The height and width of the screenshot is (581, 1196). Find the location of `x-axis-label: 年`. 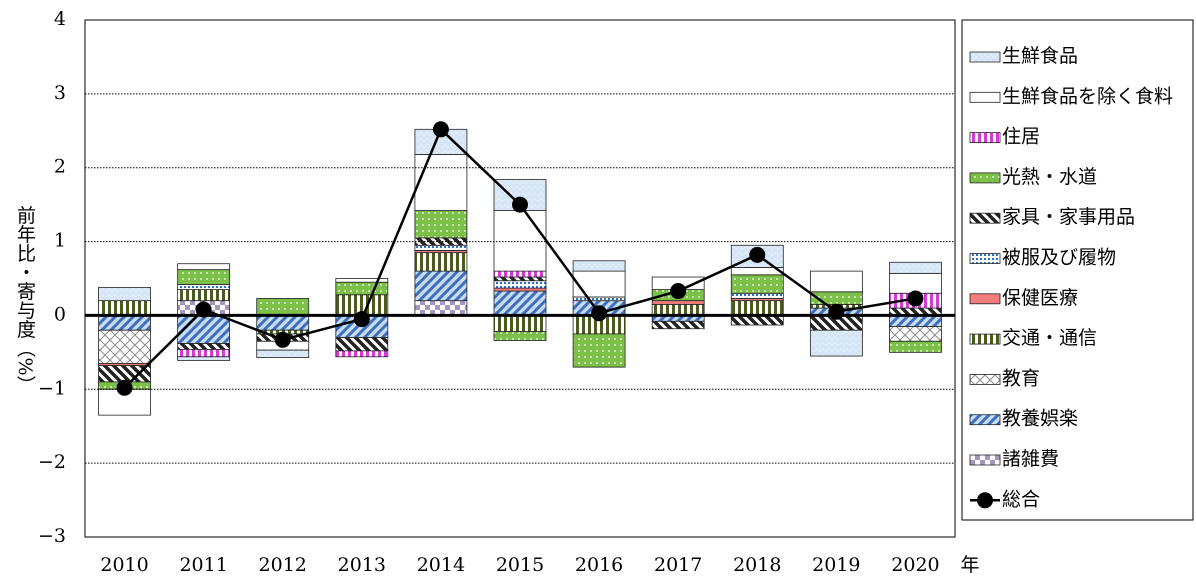

x-axis-label: 年 is located at coordinates (969, 565).